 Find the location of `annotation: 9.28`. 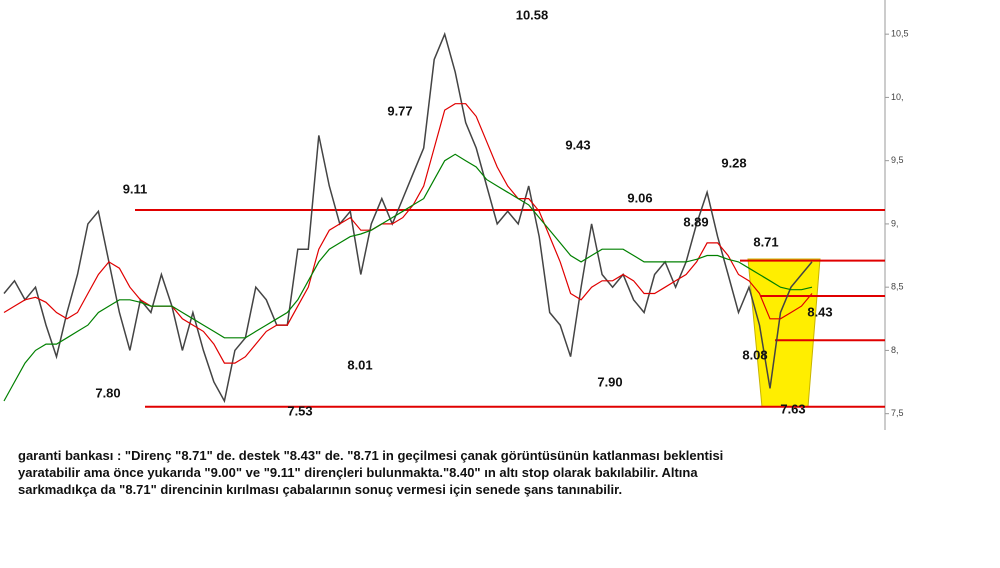

annotation: 9.28 is located at coordinates (733, 162).